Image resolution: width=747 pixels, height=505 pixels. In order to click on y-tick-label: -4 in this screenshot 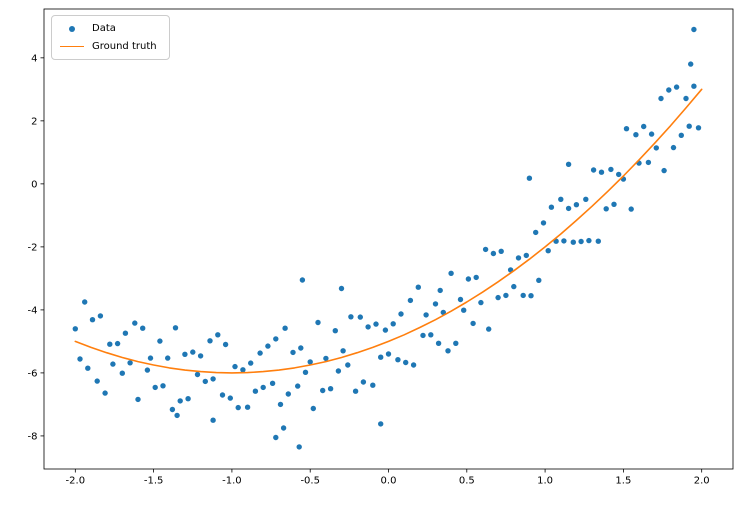, I will do `click(33, 310)`.